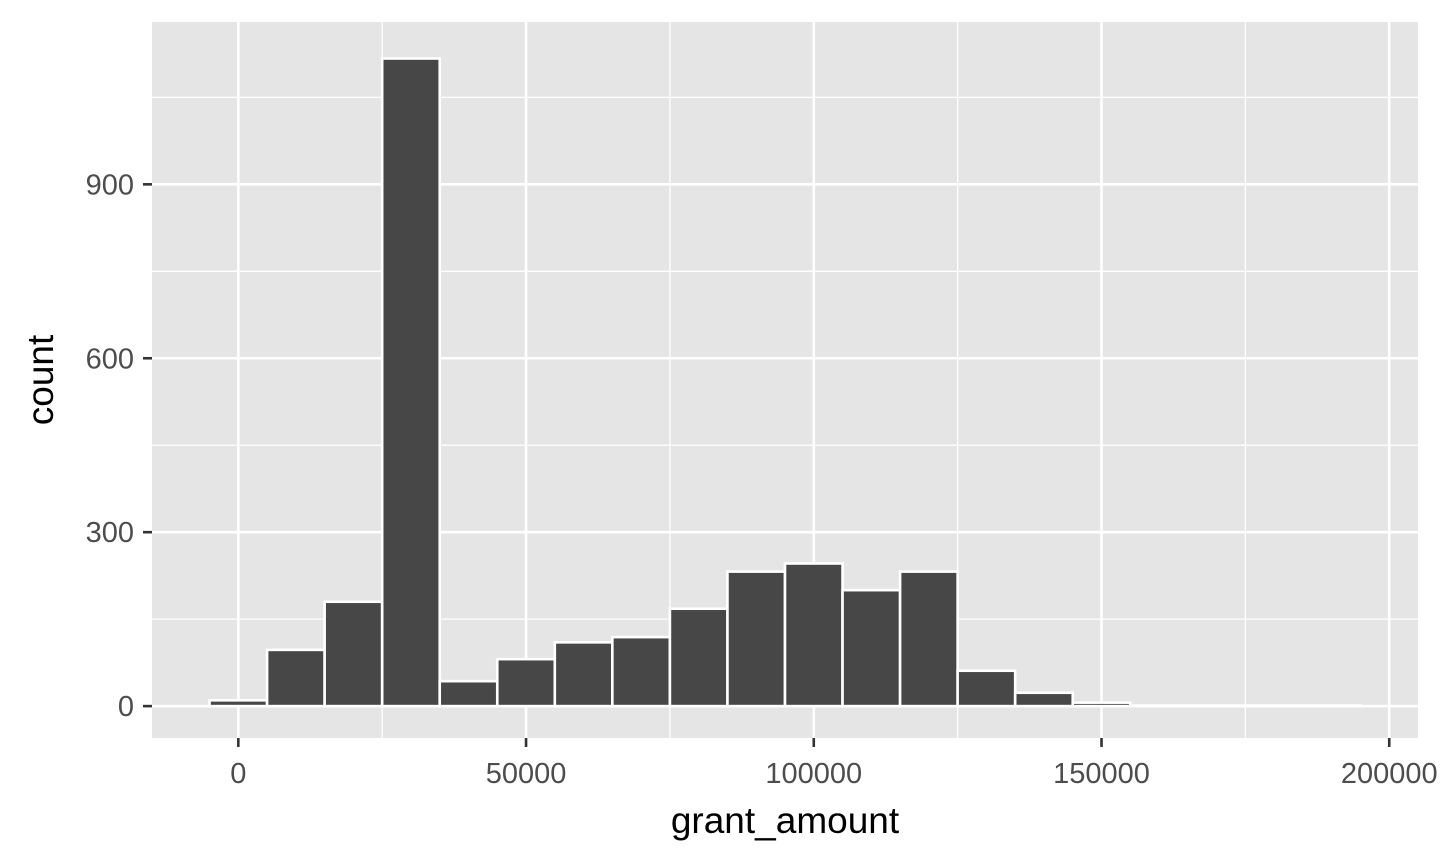 This screenshot has width=1440, height=864. Describe the element at coordinates (40, 379) in the screenshot. I see `y-axis-title: count` at that location.